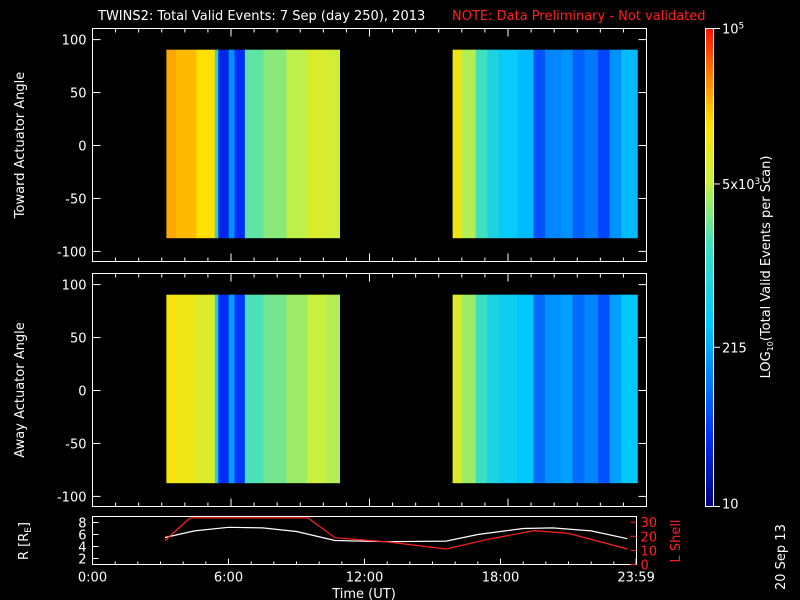  I want to click on colorbar-title: LOG10(Total Valid Events per Scan), so click(767, 267).